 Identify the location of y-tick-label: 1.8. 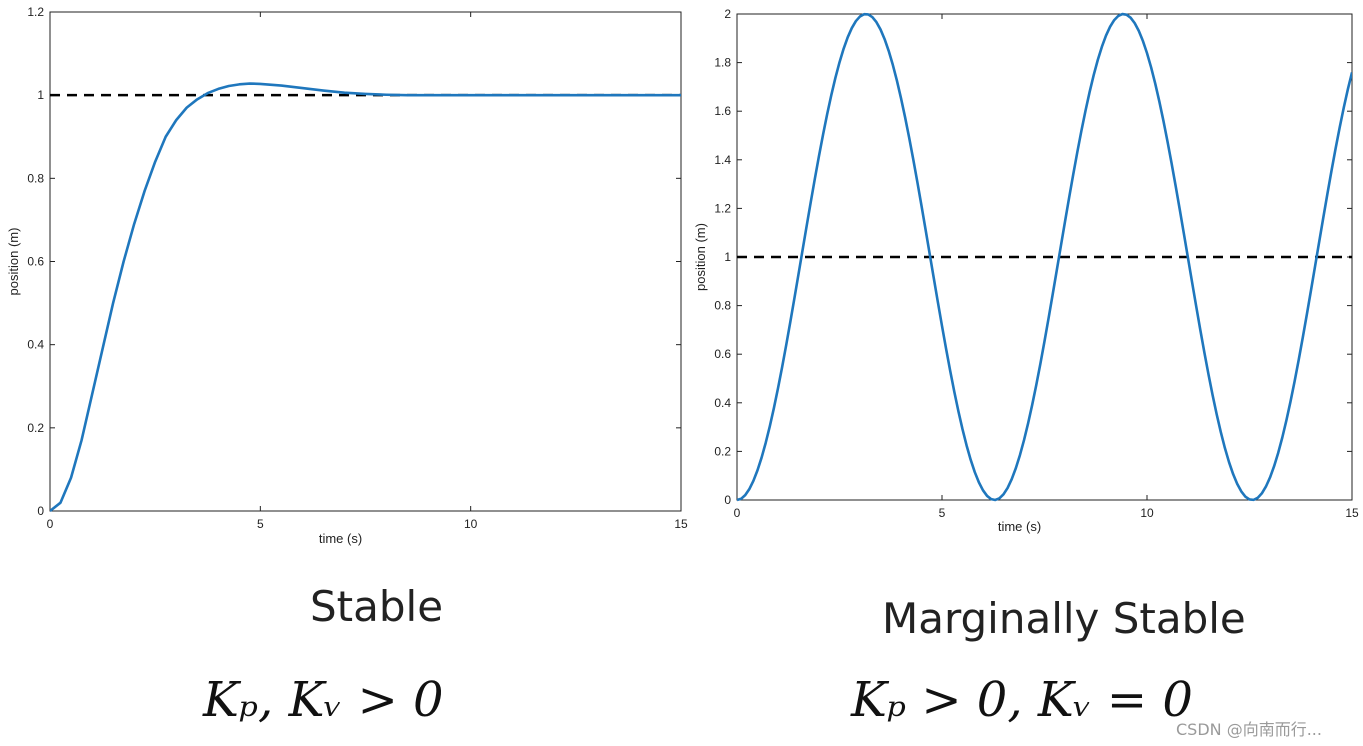
(722, 63).